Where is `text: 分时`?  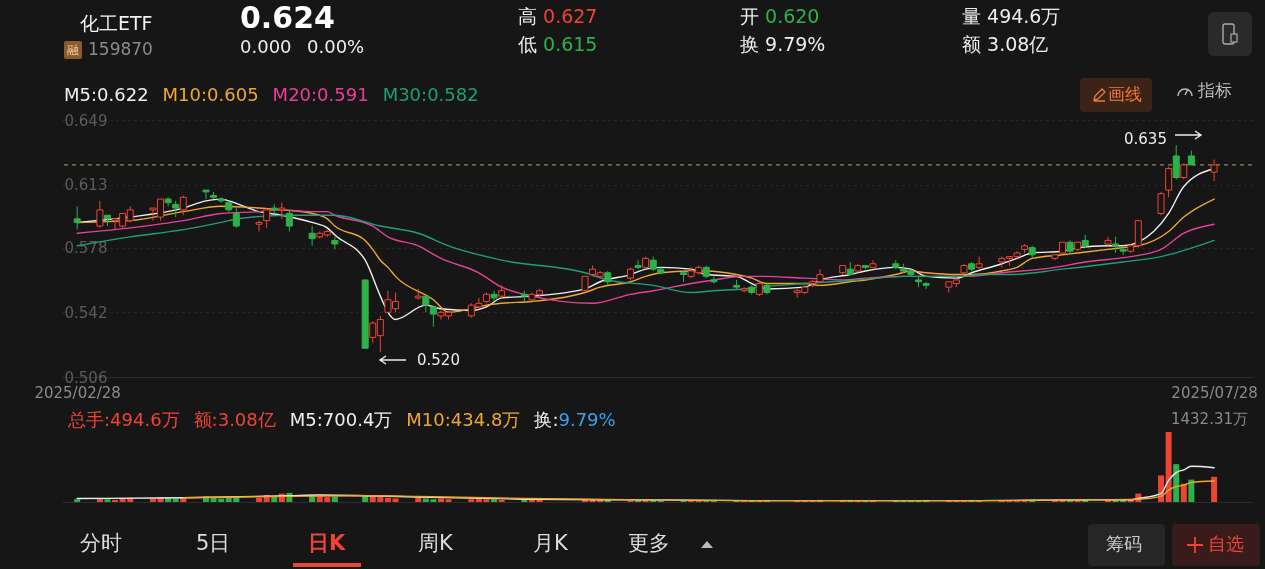 text: 分时 is located at coordinates (101, 544).